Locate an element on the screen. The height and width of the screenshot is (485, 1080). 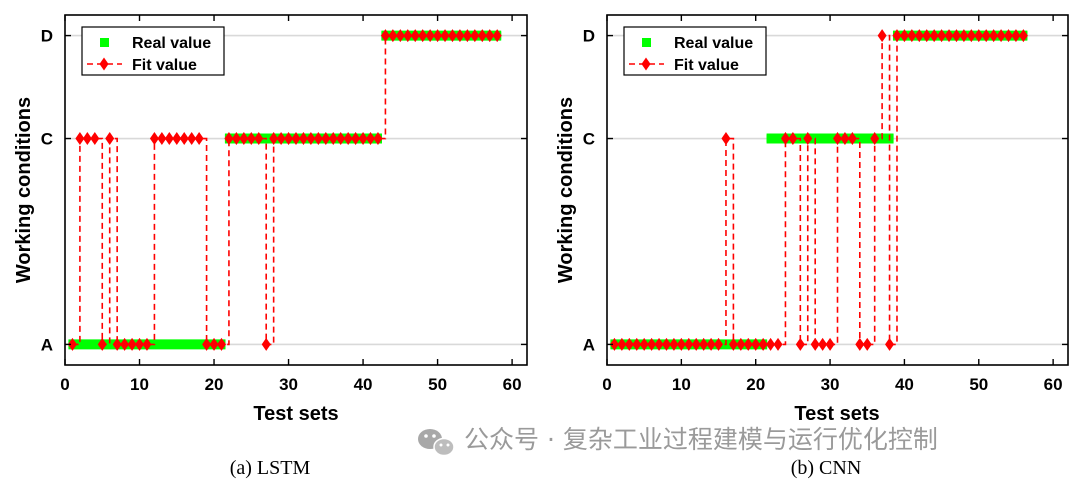
chart1-x-tick-label: 10 is located at coordinates (681, 384).